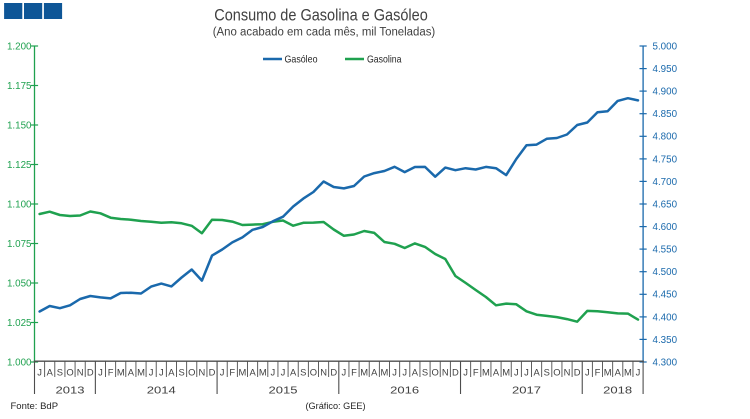  Describe the element at coordinates (384, 60) in the screenshot. I see `svg-text: Gasolina` at that location.